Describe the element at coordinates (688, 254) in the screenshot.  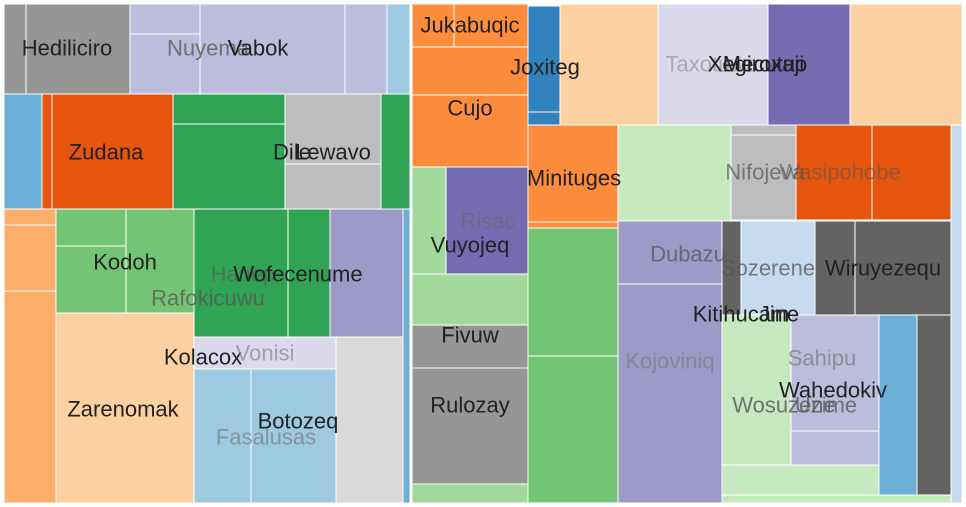
I see `treemap-label-dubazu: Dubazu` at that location.